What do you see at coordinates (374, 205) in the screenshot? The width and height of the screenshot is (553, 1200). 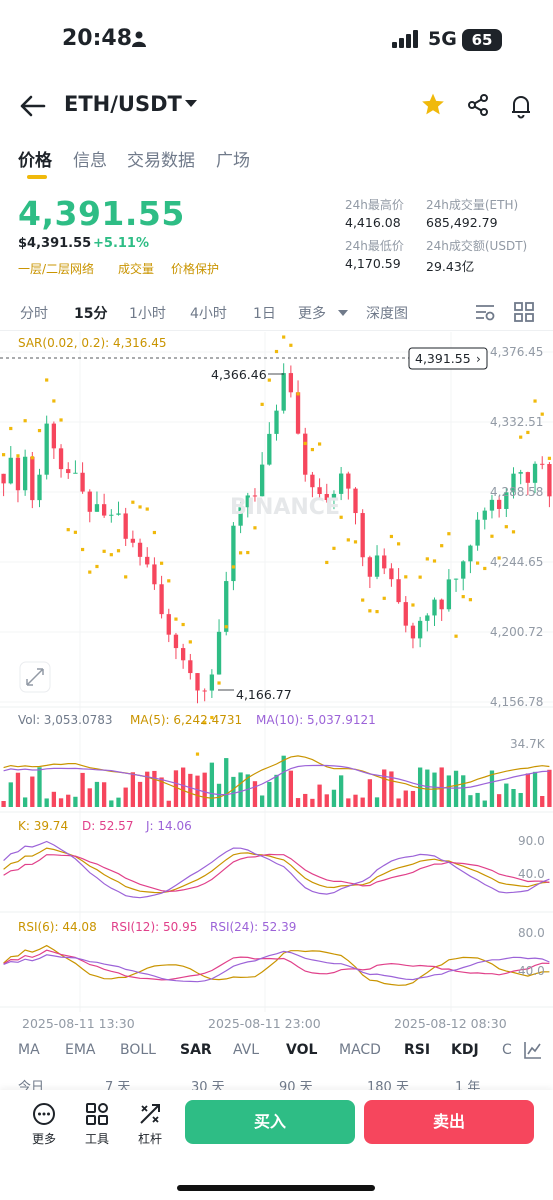 I see `stat-high-label: 24h最高价` at bounding box center [374, 205].